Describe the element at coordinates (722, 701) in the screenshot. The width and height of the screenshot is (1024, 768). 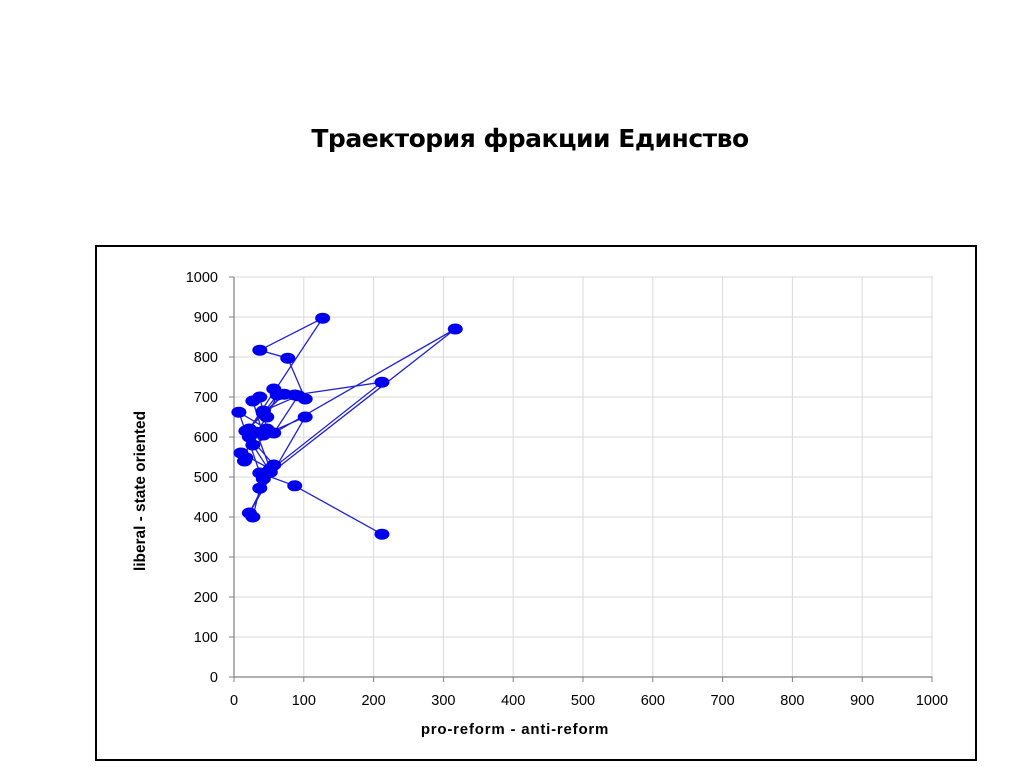
I see `x-tick-label: 700` at that location.